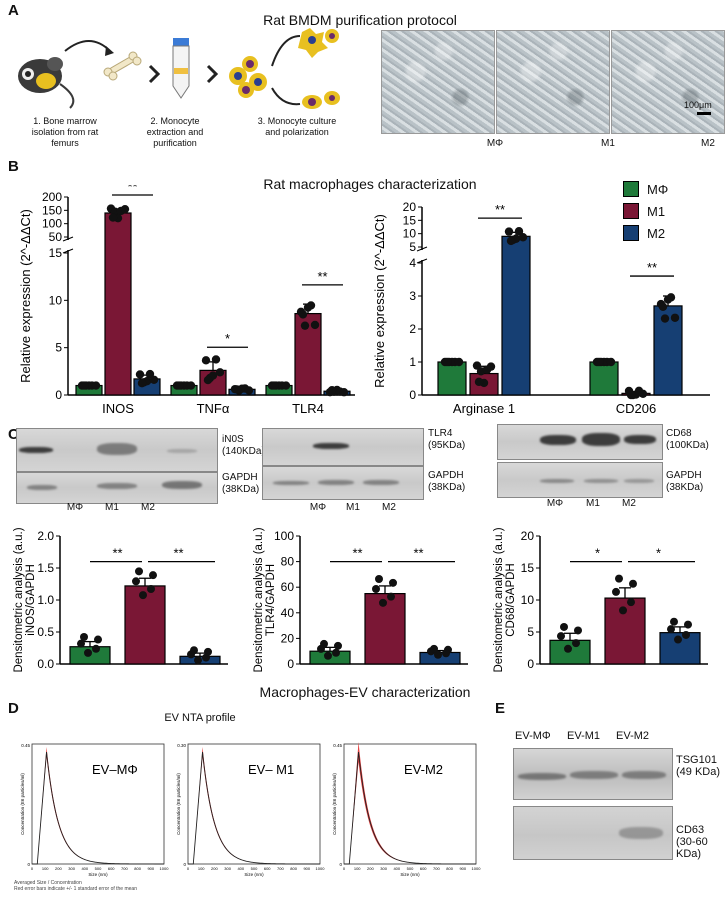 Image resolution: width=727 pixels, height=899 pixels. I want to click on y-tick-label: 3, so click(412, 296).